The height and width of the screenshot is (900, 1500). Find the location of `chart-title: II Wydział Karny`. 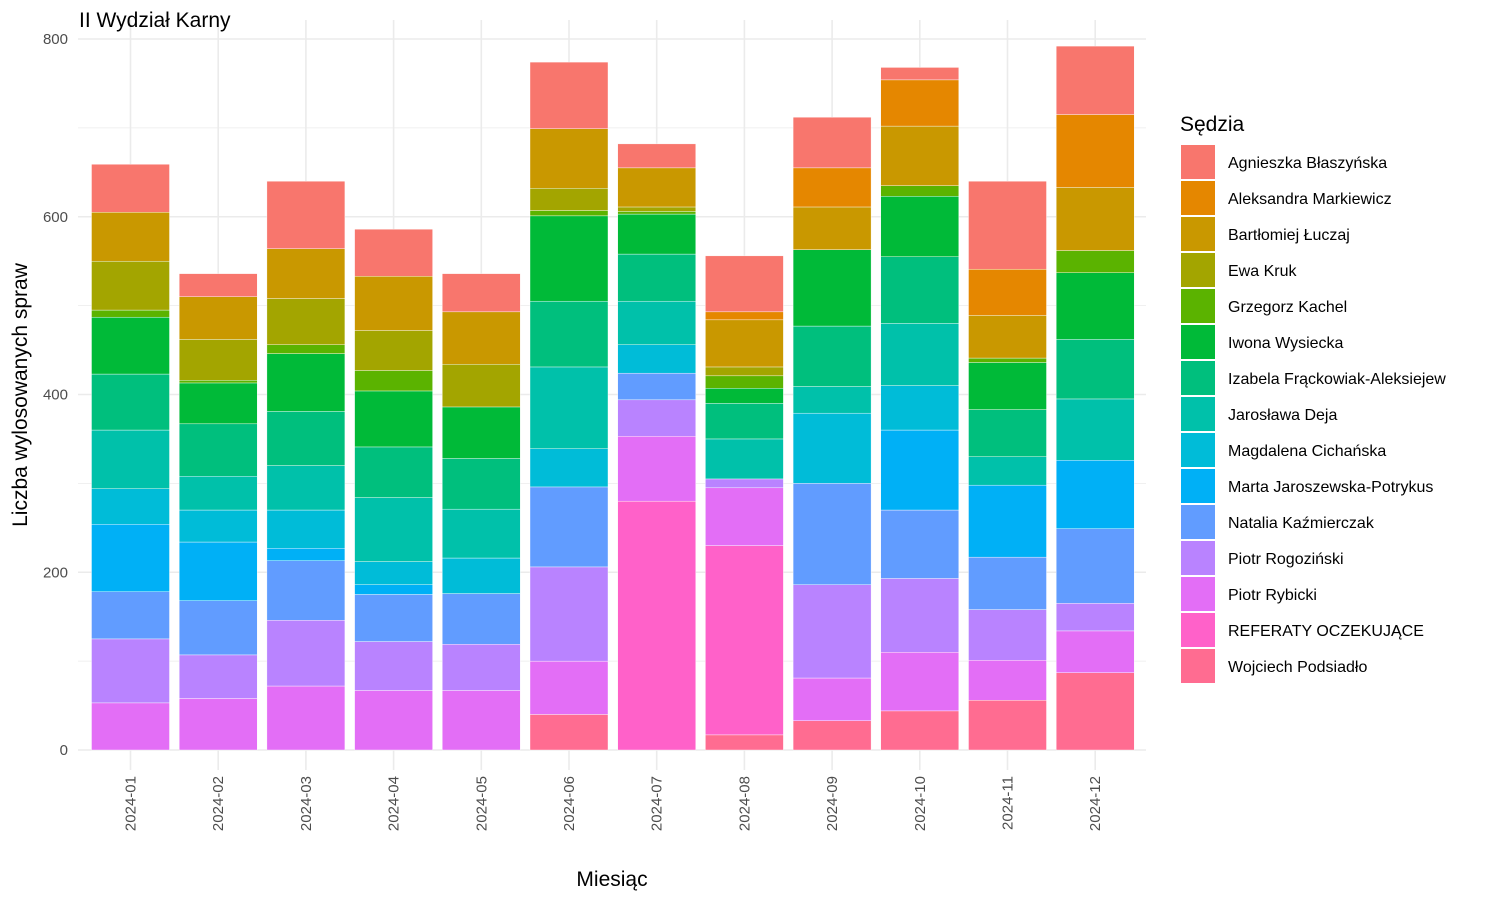

chart-title: II Wydział Karny is located at coordinates (155, 20).